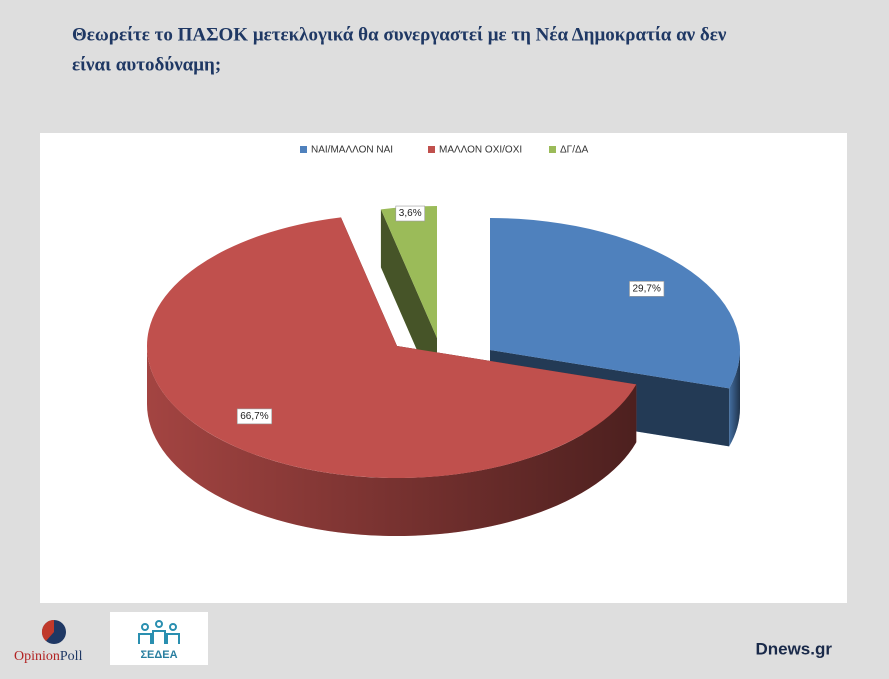 This screenshot has width=889, height=679. I want to click on title-line: είναι αυτοδύναμη;, so click(146, 64).